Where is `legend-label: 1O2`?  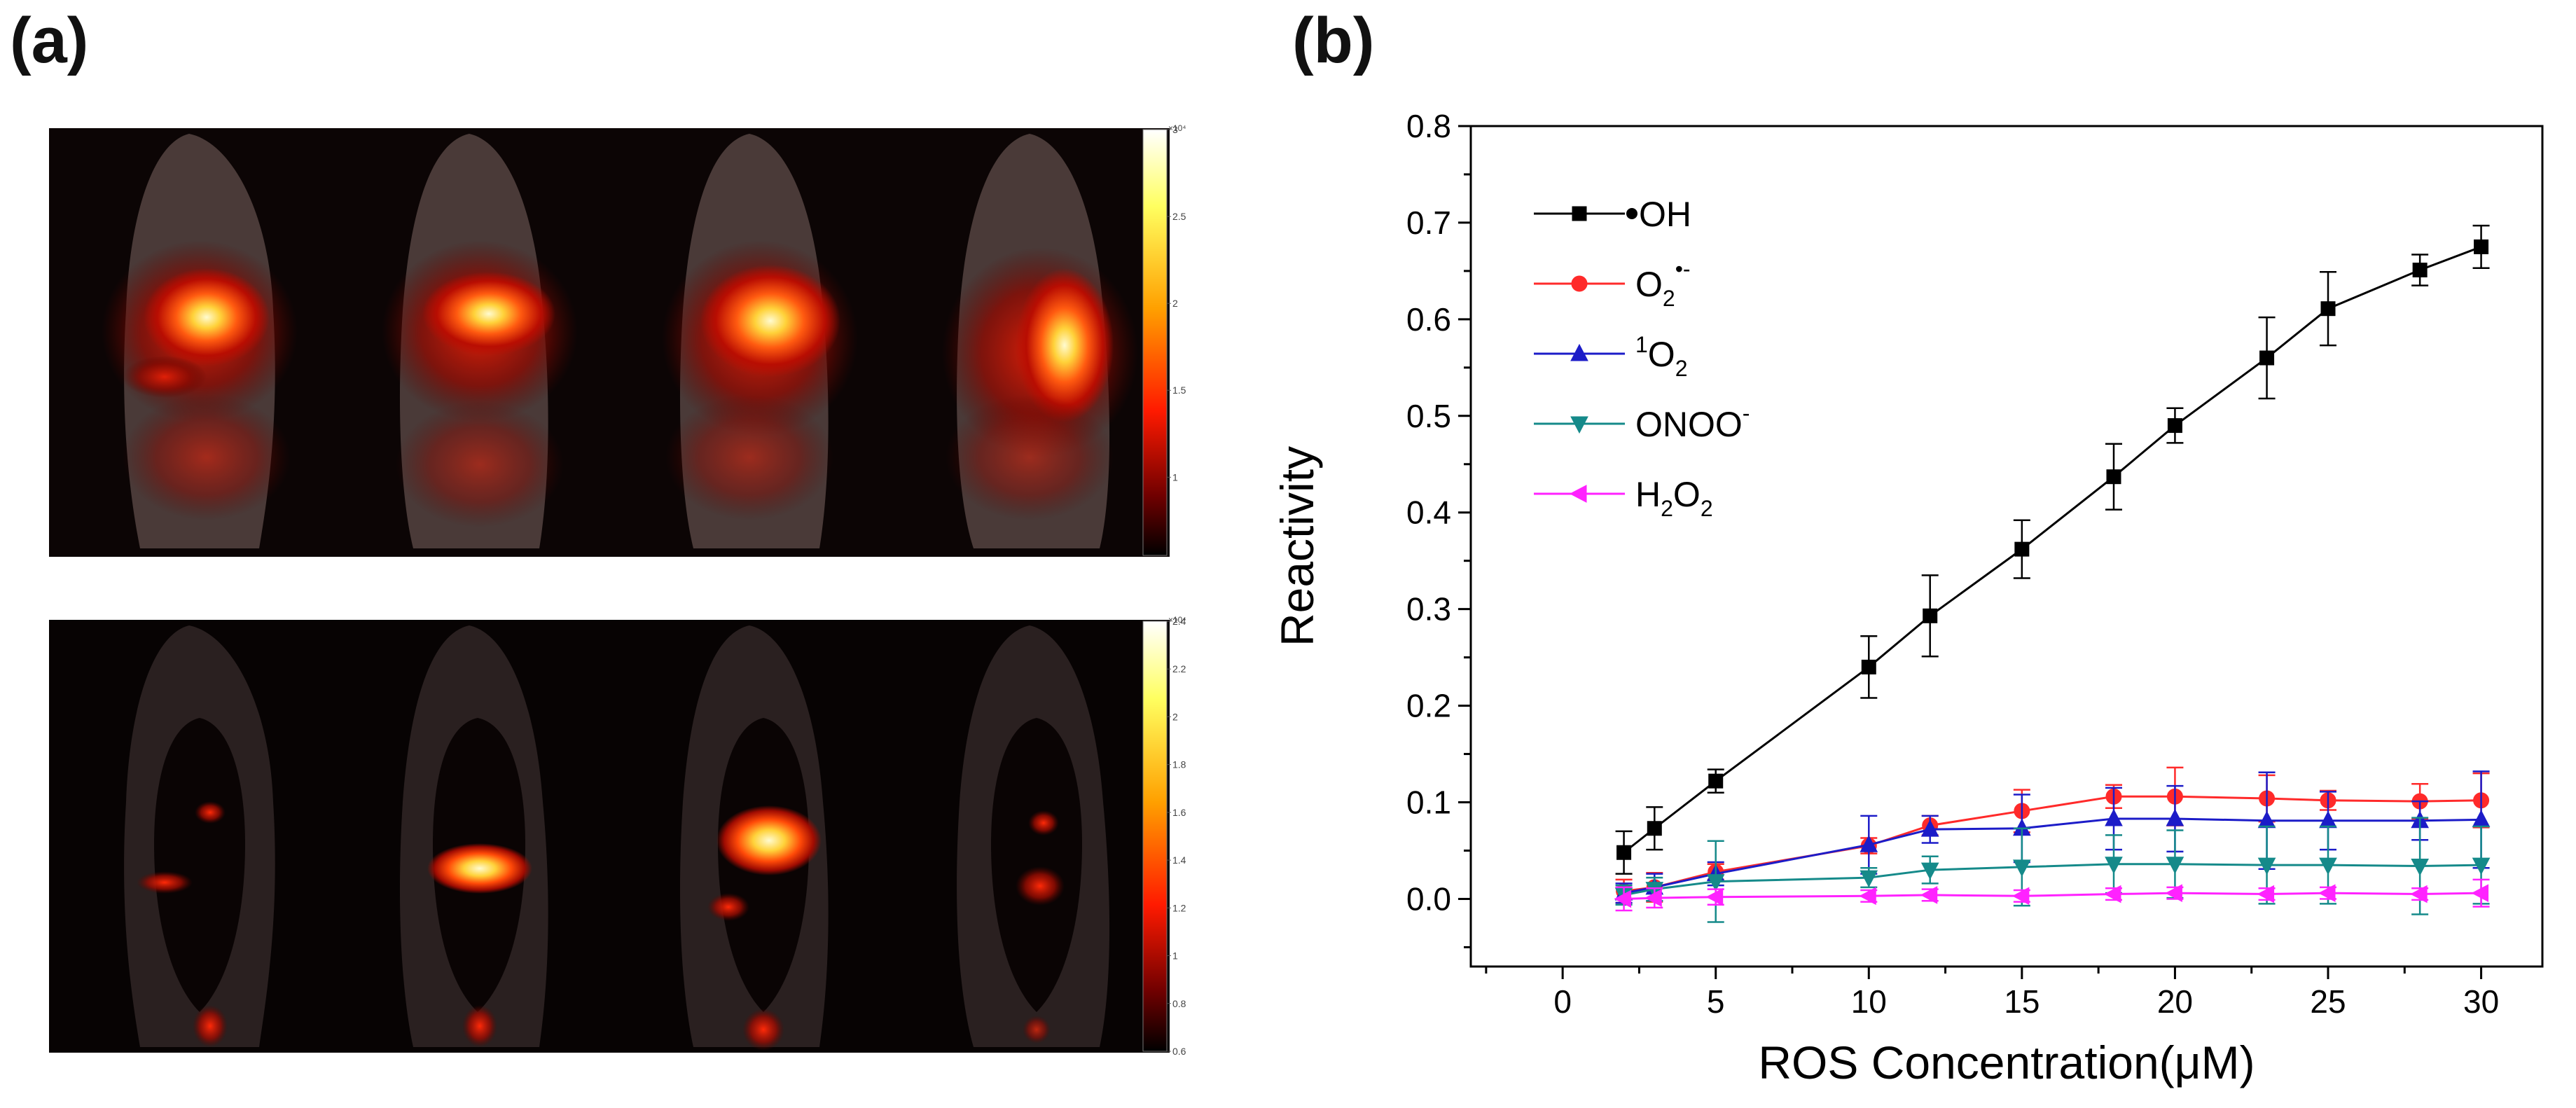 legend-label: 1O2 is located at coordinates (1661, 356).